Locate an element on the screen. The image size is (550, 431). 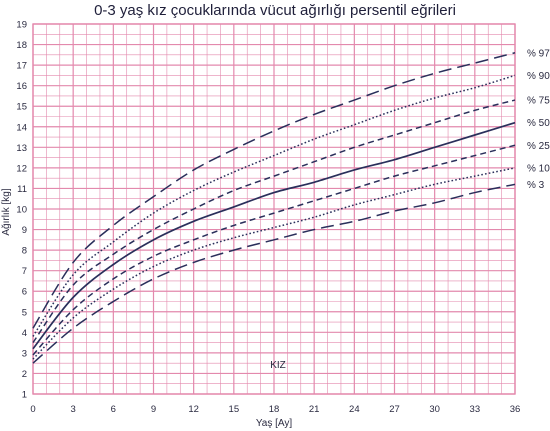
y-tick-label: 6 is located at coordinates (24, 292).